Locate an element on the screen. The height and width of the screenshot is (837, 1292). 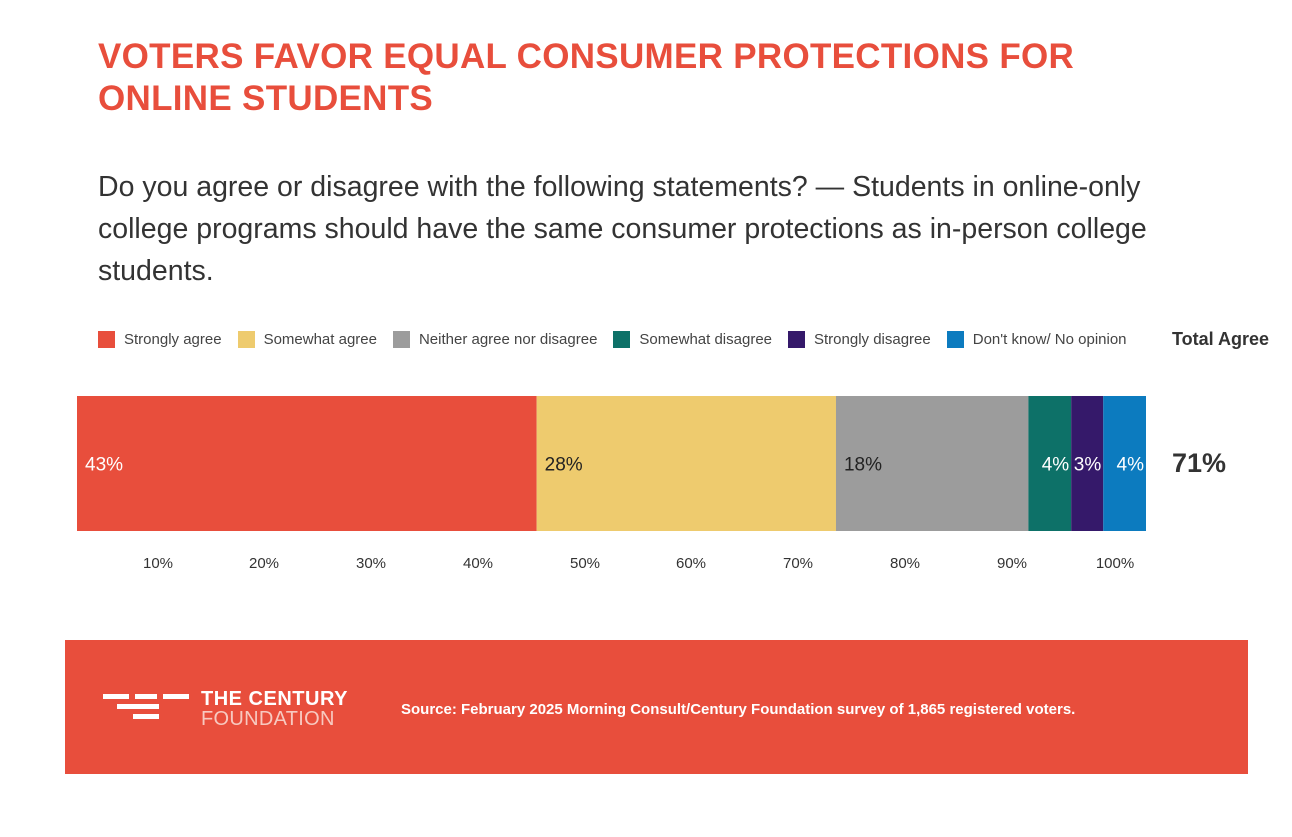
legend-item: Somewhat agree is located at coordinates (307, 339).